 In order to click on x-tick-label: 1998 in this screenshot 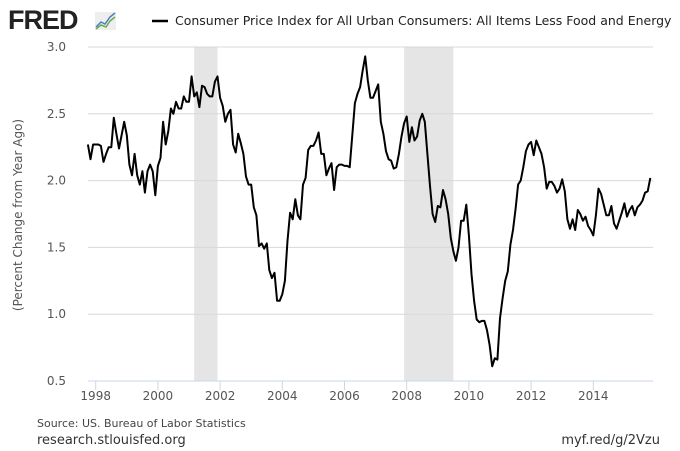, I will do `click(95, 396)`.